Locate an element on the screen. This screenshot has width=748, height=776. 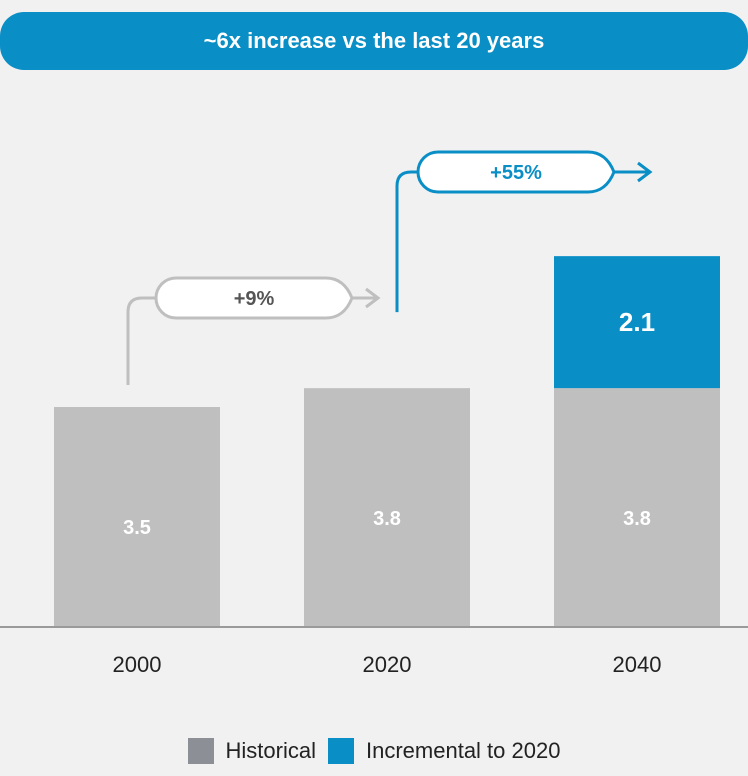
x-tick-labels: 2000 2020 2040 is located at coordinates (387, 664).